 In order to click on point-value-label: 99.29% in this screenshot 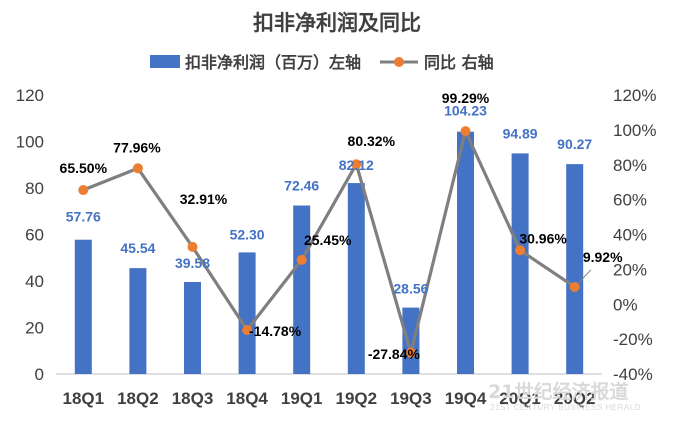, I will do `click(466, 98)`.